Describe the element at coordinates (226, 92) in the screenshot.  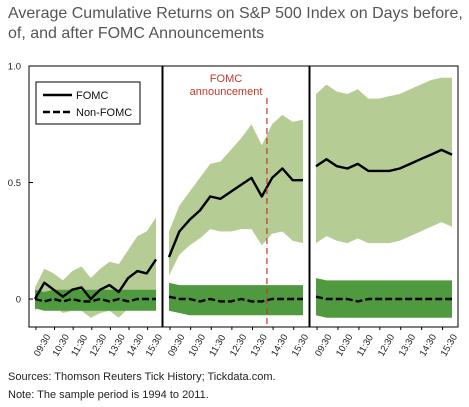
I see `announcement-label-line2: announcement` at that location.